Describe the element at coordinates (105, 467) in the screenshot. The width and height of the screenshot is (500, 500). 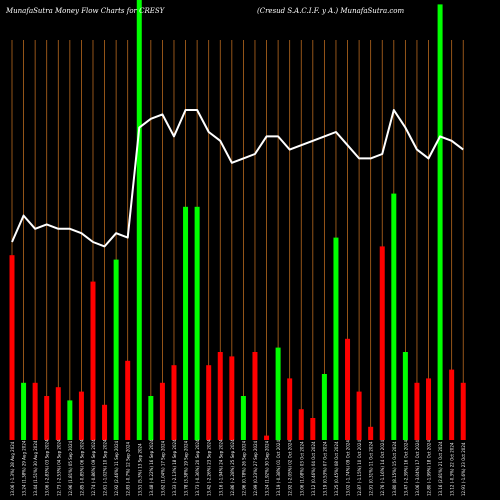
I see `x-tick-label: 12.61 (-1.02%) 10 Sep 2024` at that location.